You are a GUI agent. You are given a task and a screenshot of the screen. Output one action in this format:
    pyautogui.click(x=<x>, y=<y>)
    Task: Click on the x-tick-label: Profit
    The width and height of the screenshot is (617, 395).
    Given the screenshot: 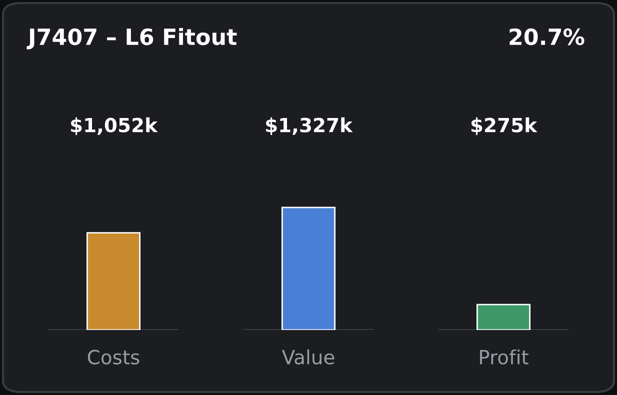 What is the action you would take?
    pyautogui.click(x=504, y=356)
    